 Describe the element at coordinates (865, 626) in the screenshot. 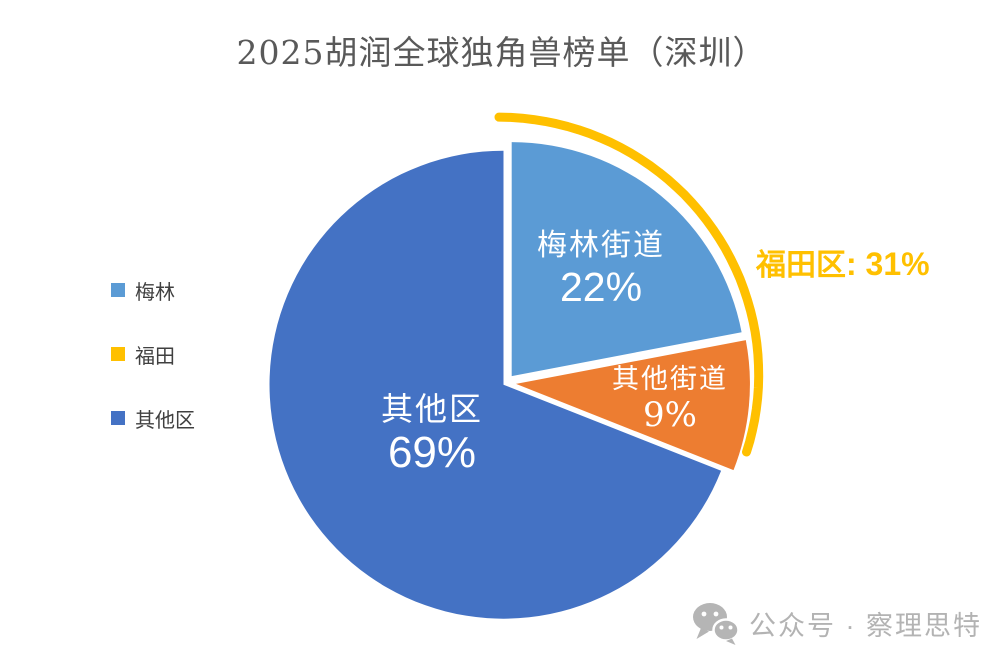

I see `watermark-text: 公众号 · 察理思特` at that location.